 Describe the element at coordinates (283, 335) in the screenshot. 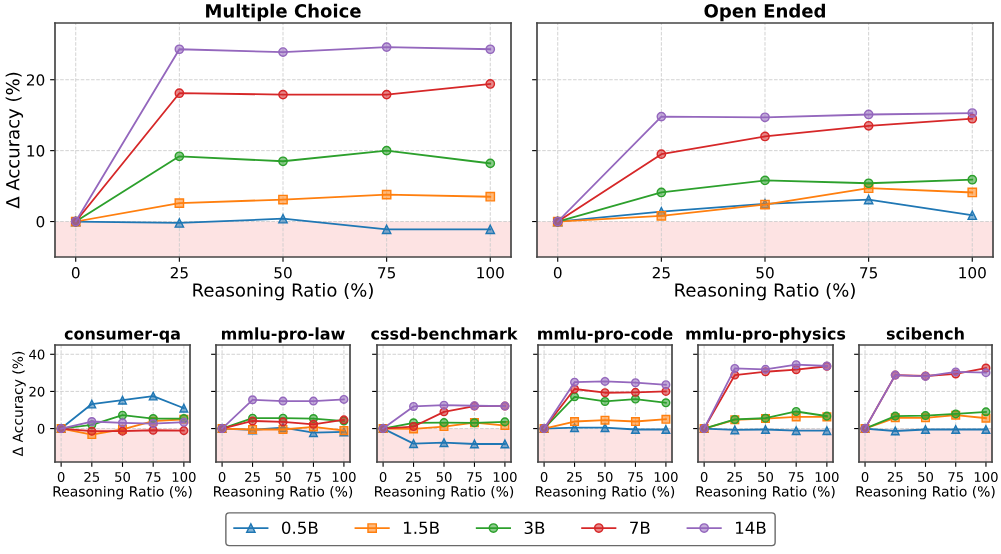

I see `chart-title: mmlu-pro-law` at that location.